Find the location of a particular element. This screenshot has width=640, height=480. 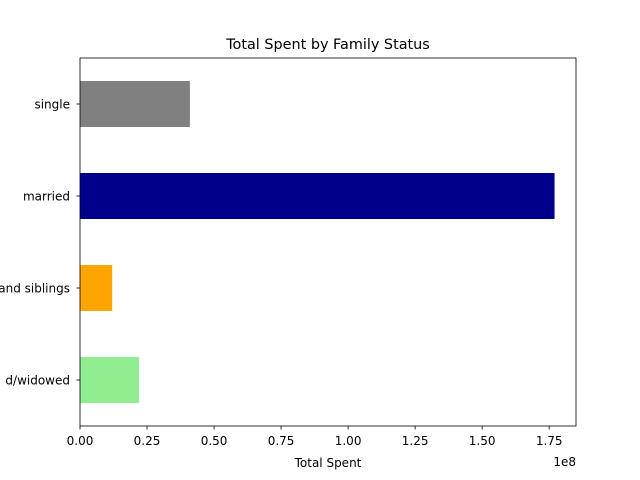

bar-single is located at coordinates (135, 104).